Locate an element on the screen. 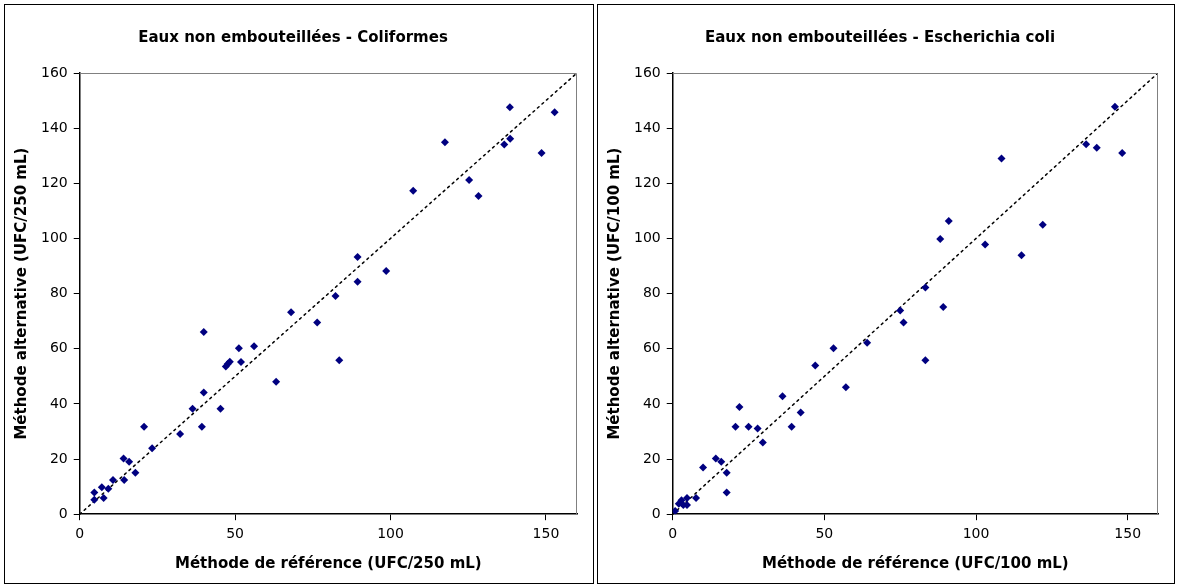 This screenshot has width=1177, height=588. chart-title: Eaux non embouteillées - Escherichia coli is located at coordinates (880, 36).